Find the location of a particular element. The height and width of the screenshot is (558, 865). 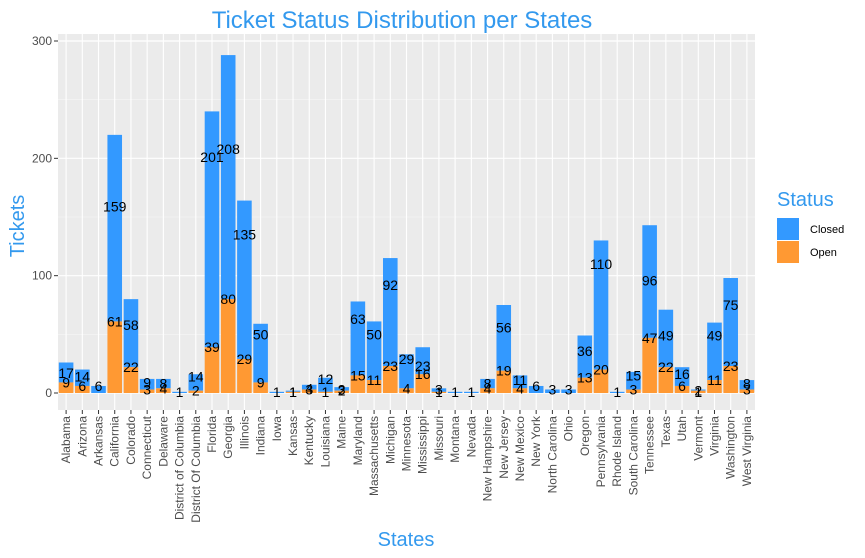

label-closed: 49 is located at coordinates (715, 336).